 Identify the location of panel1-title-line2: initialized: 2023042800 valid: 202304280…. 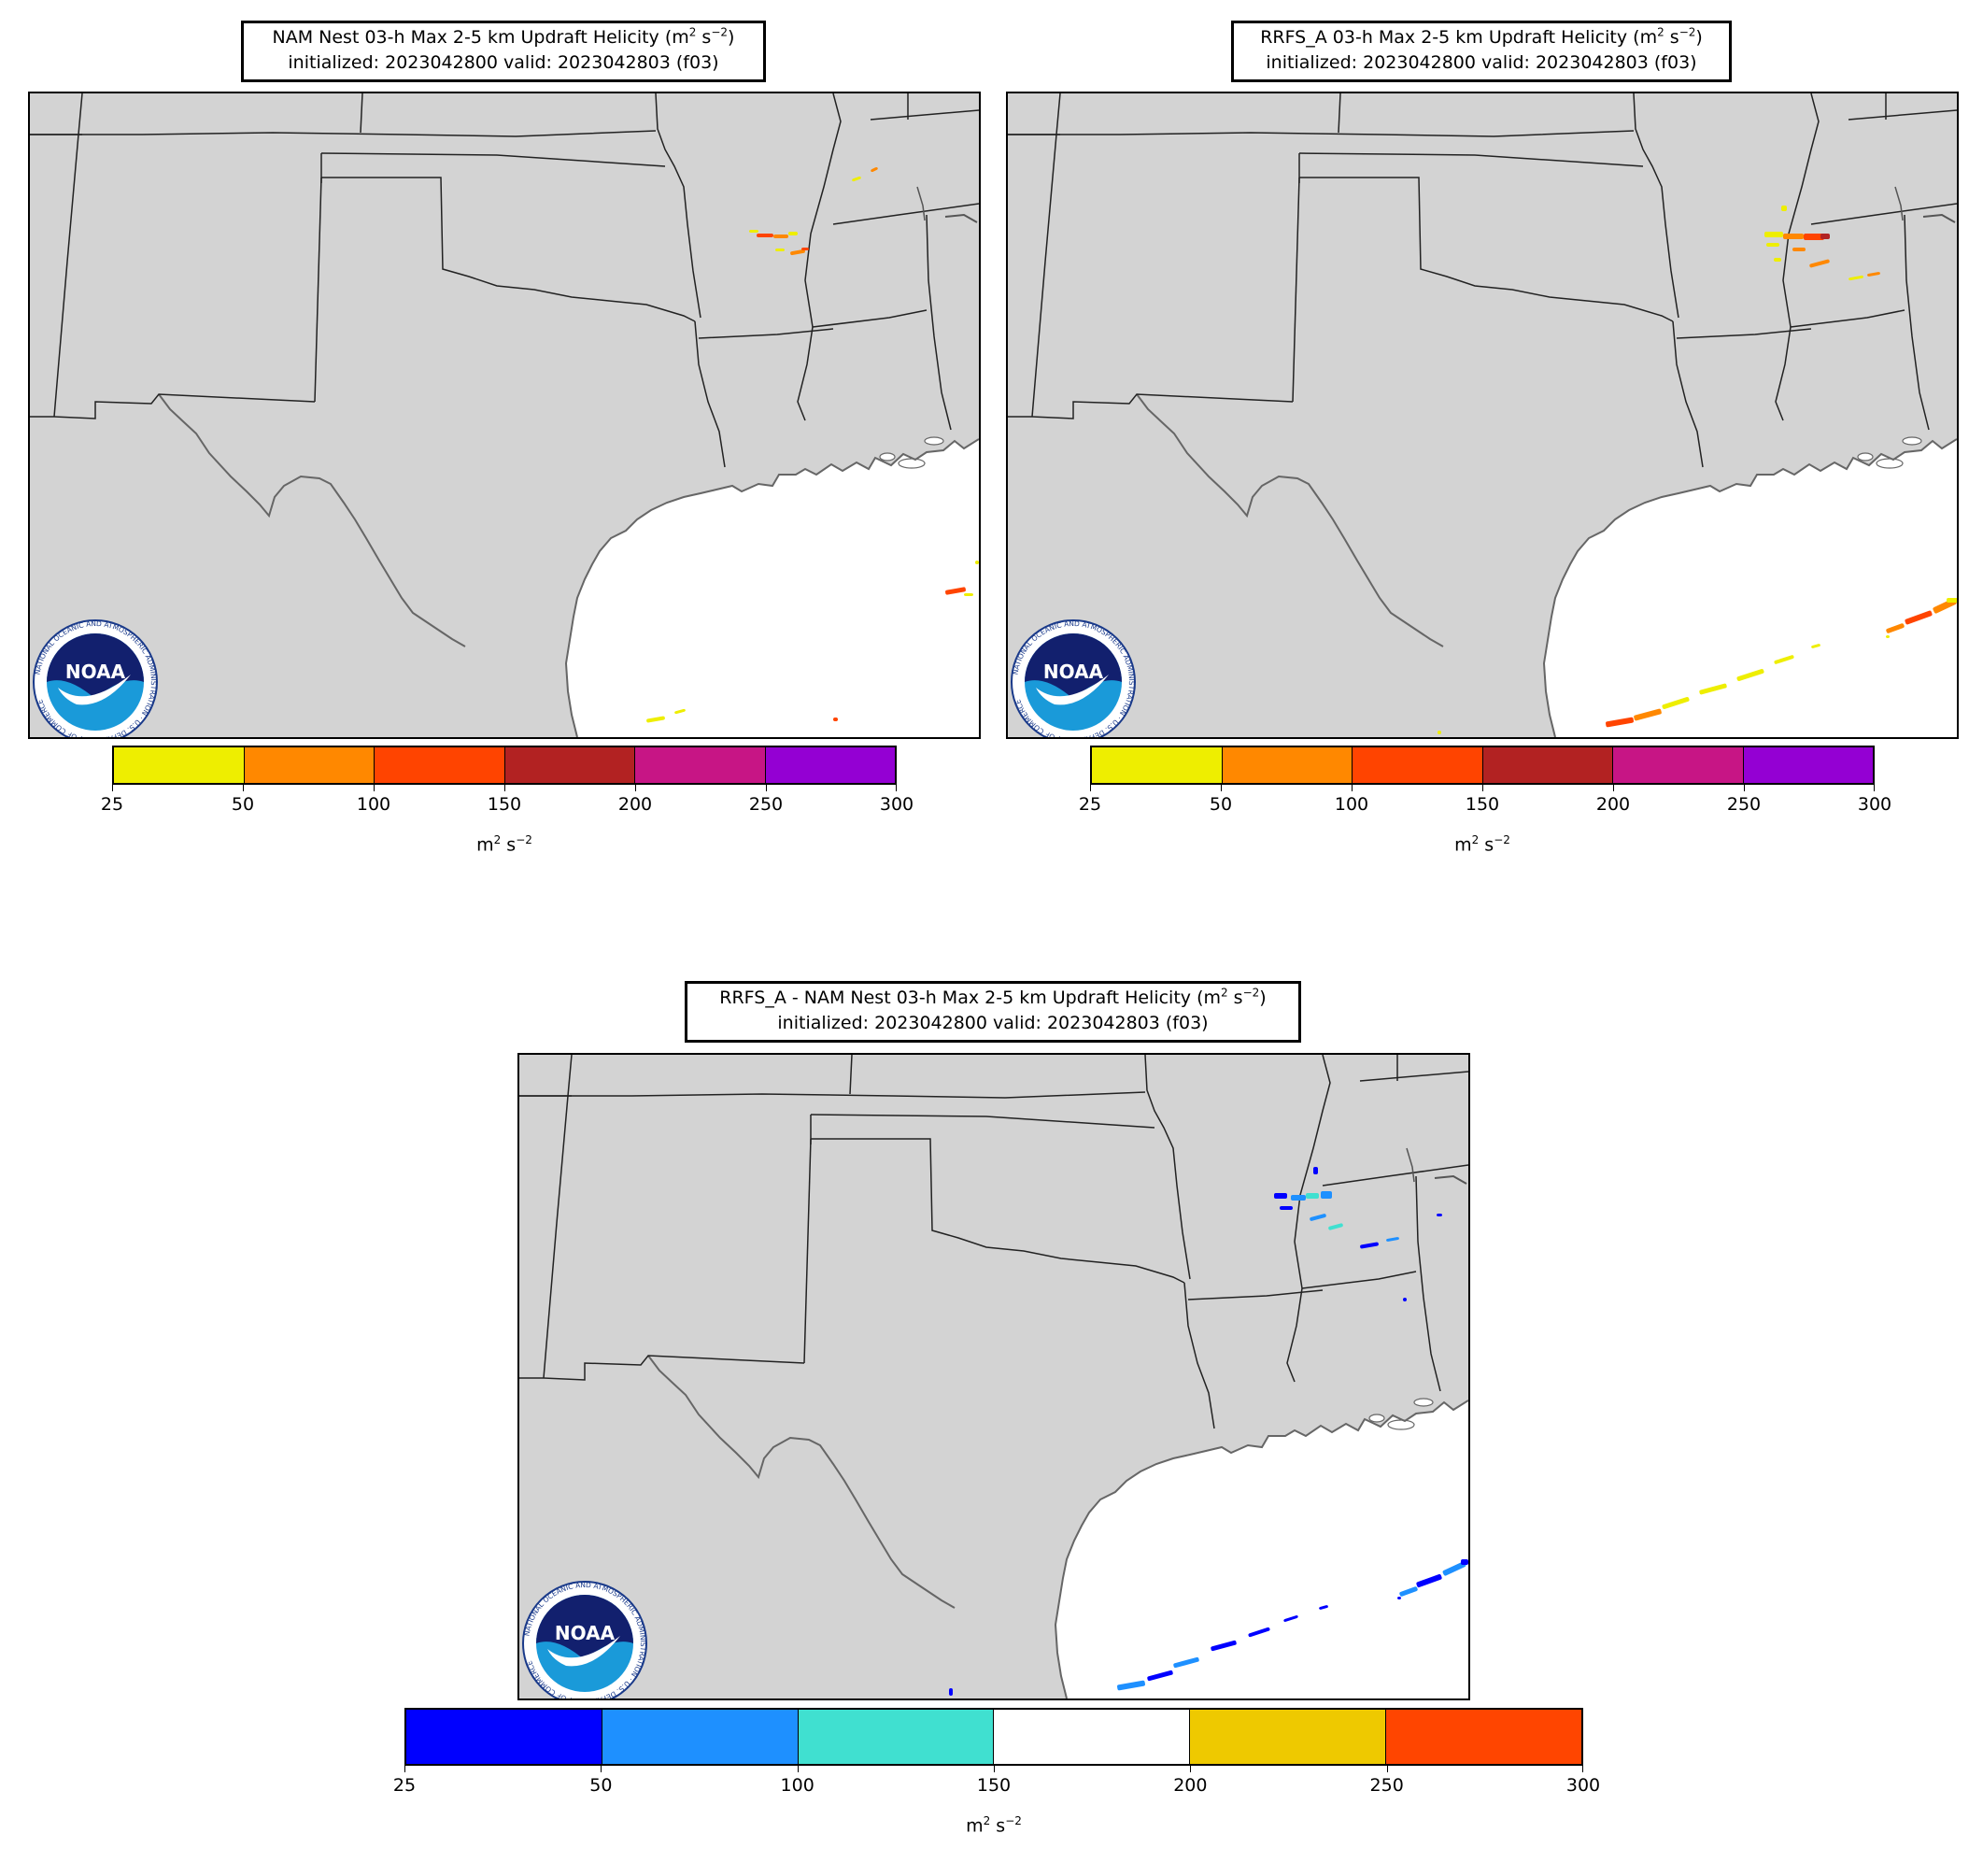
(503, 62).